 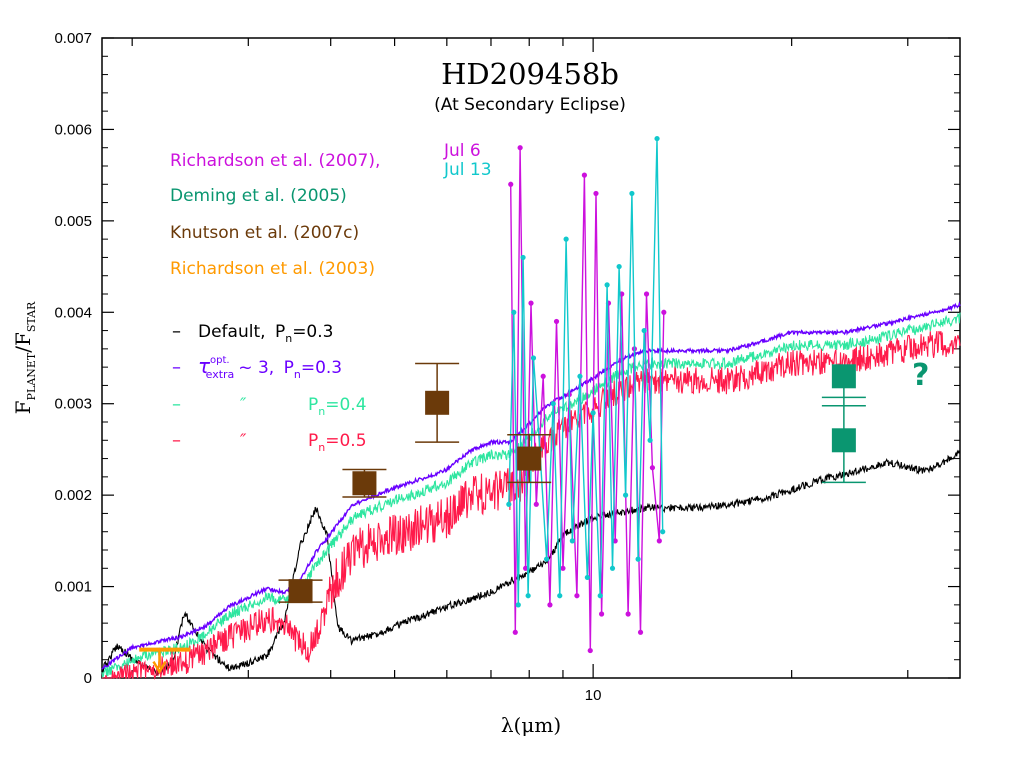 I want to click on y-tick-label-6: 0.006, so click(x=73, y=129).